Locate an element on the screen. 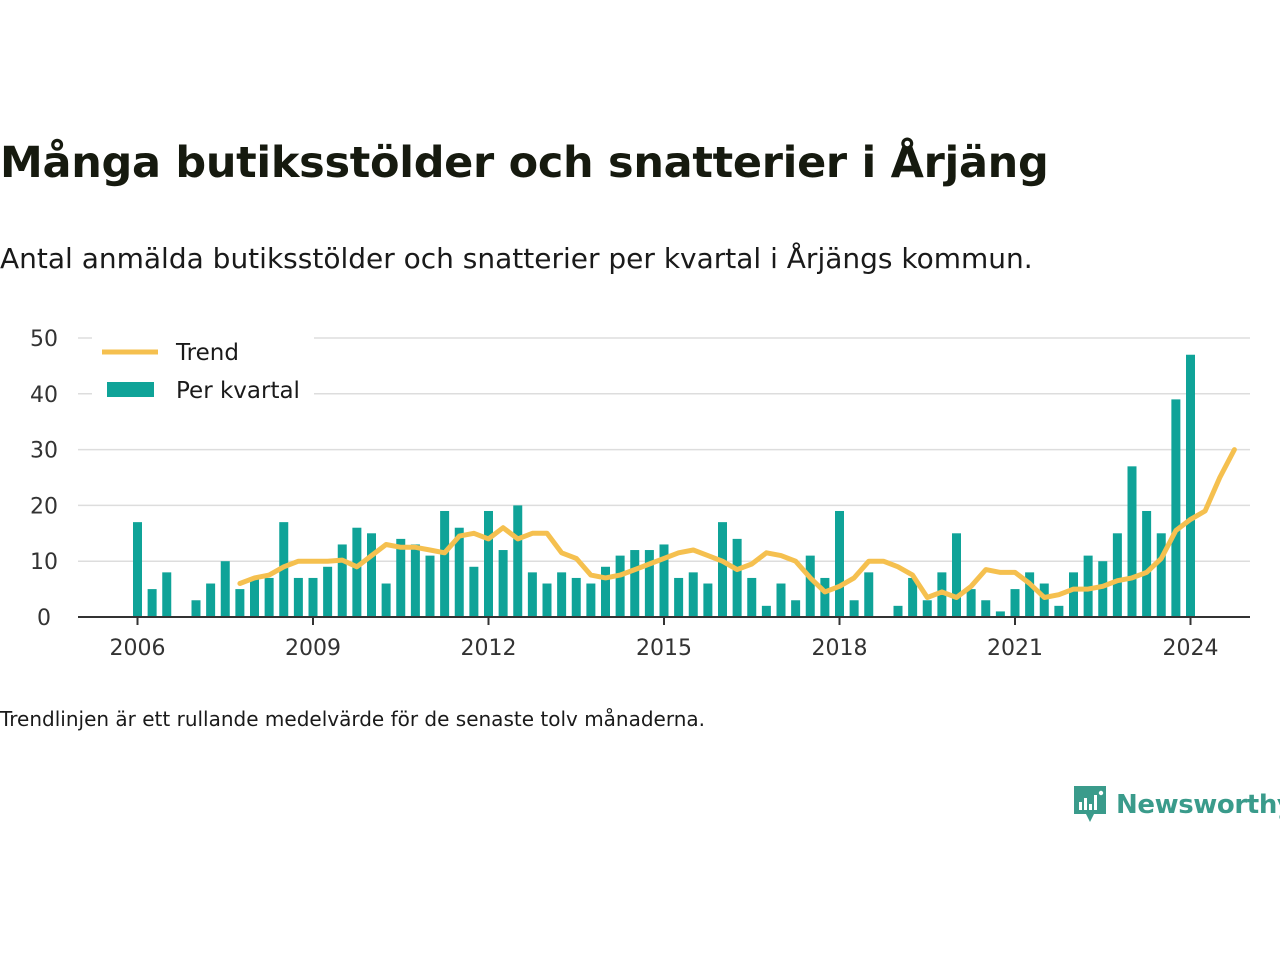 This screenshot has width=1280, height=960. y-tick-label: 40 is located at coordinates (44, 395).